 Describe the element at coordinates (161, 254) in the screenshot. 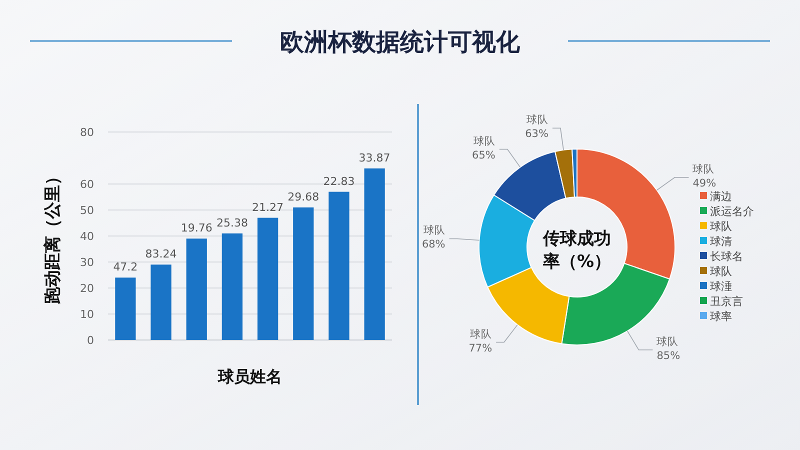

I see `annotation: 83.24` at that location.